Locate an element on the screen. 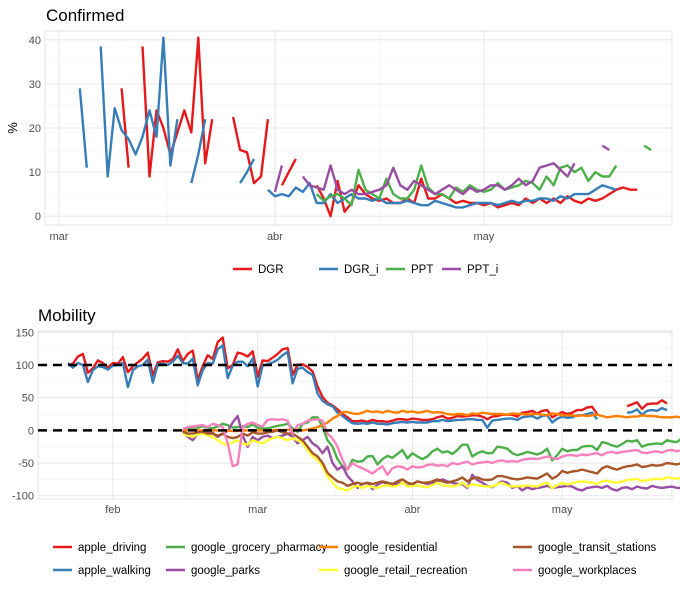  legend-label: google_retail_recreation is located at coordinates (405, 571).